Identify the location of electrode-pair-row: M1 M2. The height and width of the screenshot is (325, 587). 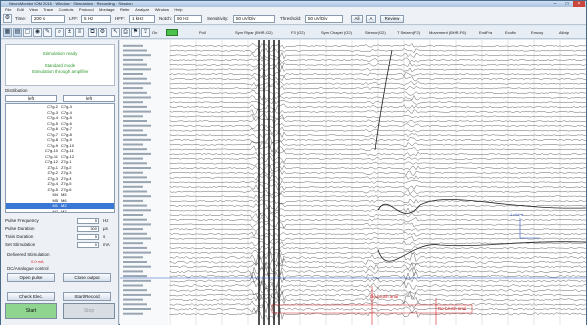
(60, 206).